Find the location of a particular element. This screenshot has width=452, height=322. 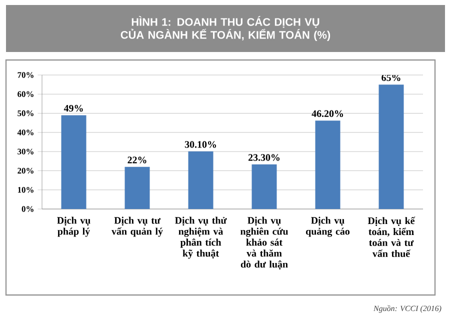

x-tick-label: Dịch vụ tư vấn quản lý is located at coordinates (137, 226).